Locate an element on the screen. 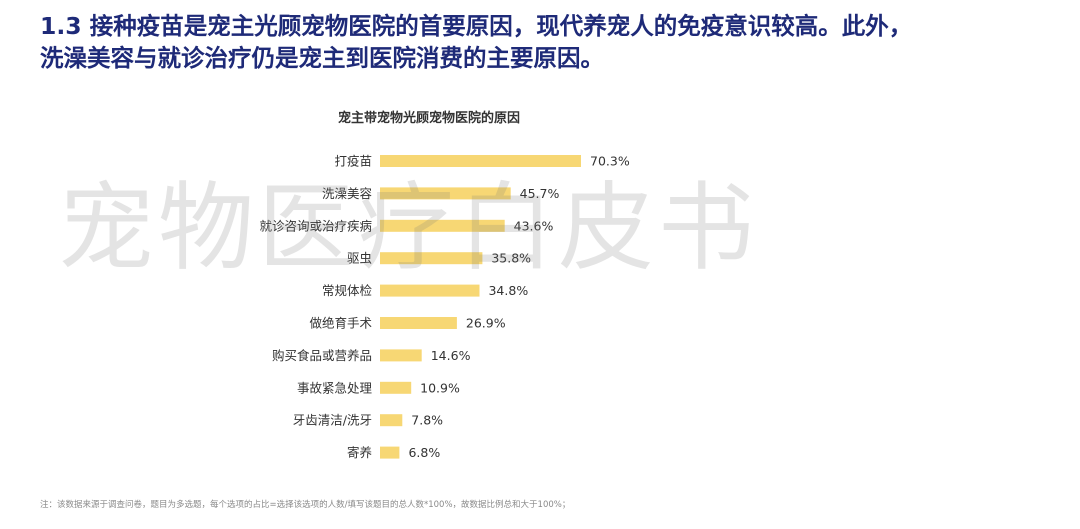 Image resolution: width=1080 pixels, height=529 pixels. category-label: 常规体检 is located at coordinates (347, 290).